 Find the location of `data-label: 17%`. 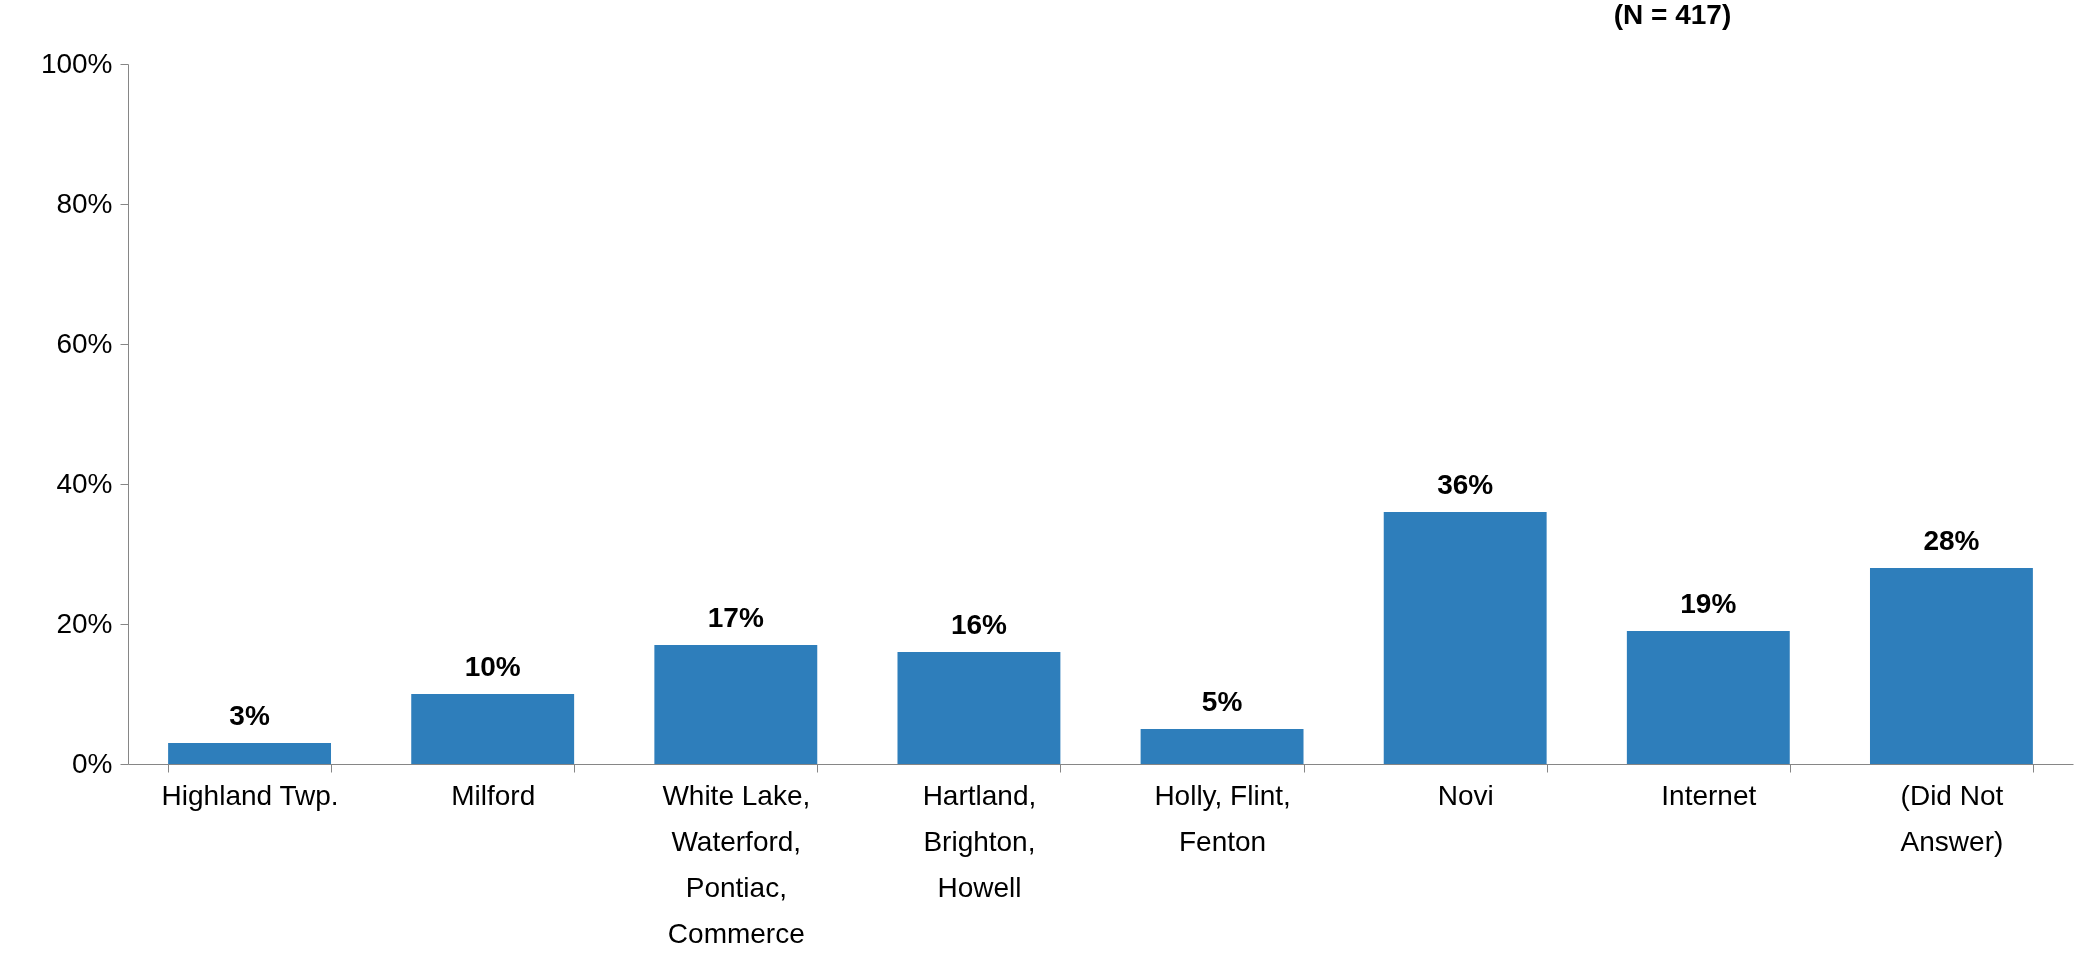

data-label: 17% is located at coordinates (735, 617).